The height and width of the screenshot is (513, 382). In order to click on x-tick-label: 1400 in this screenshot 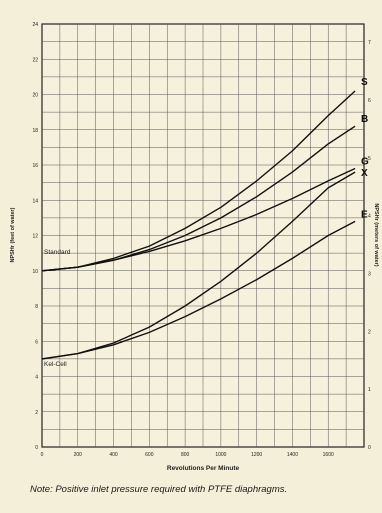, I will do `click(292, 455)`.